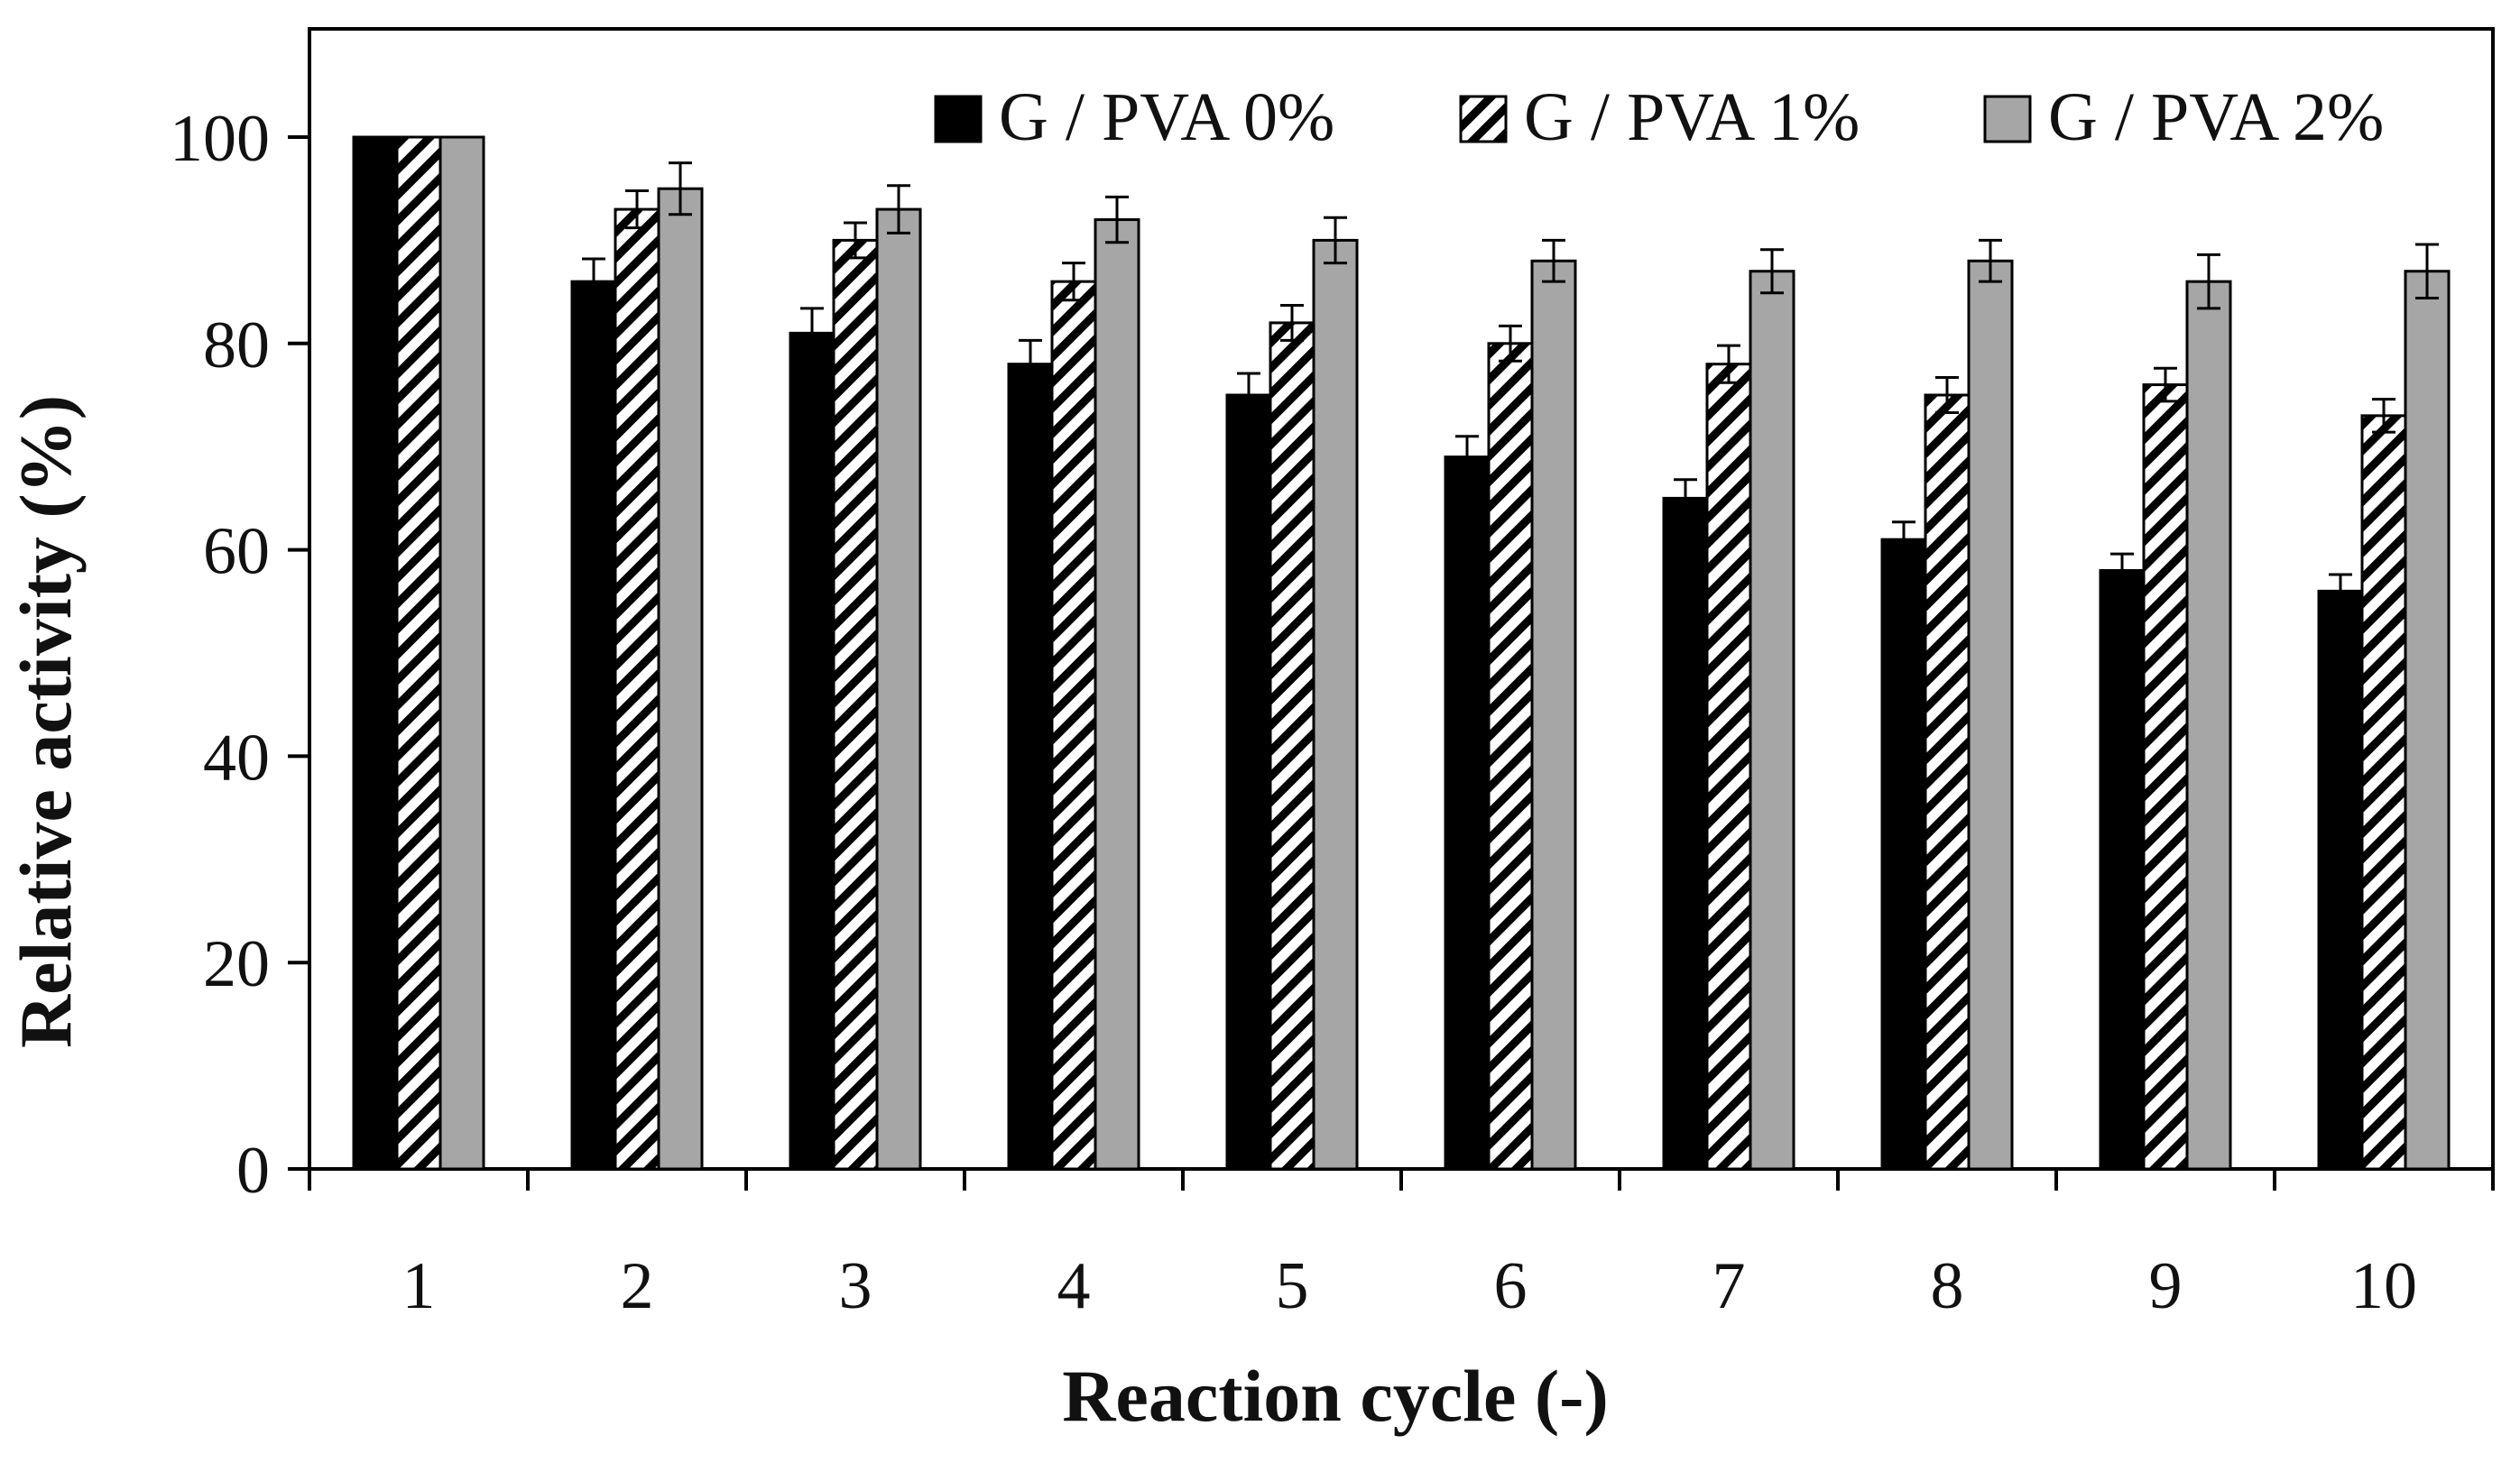 The height and width of the screenshot is (1472, 2520). What do you see at coordinates (2383, 1286) in the screenshot?
I see `x-tick-label-10: 10` at bounding box center [2383, 1286].